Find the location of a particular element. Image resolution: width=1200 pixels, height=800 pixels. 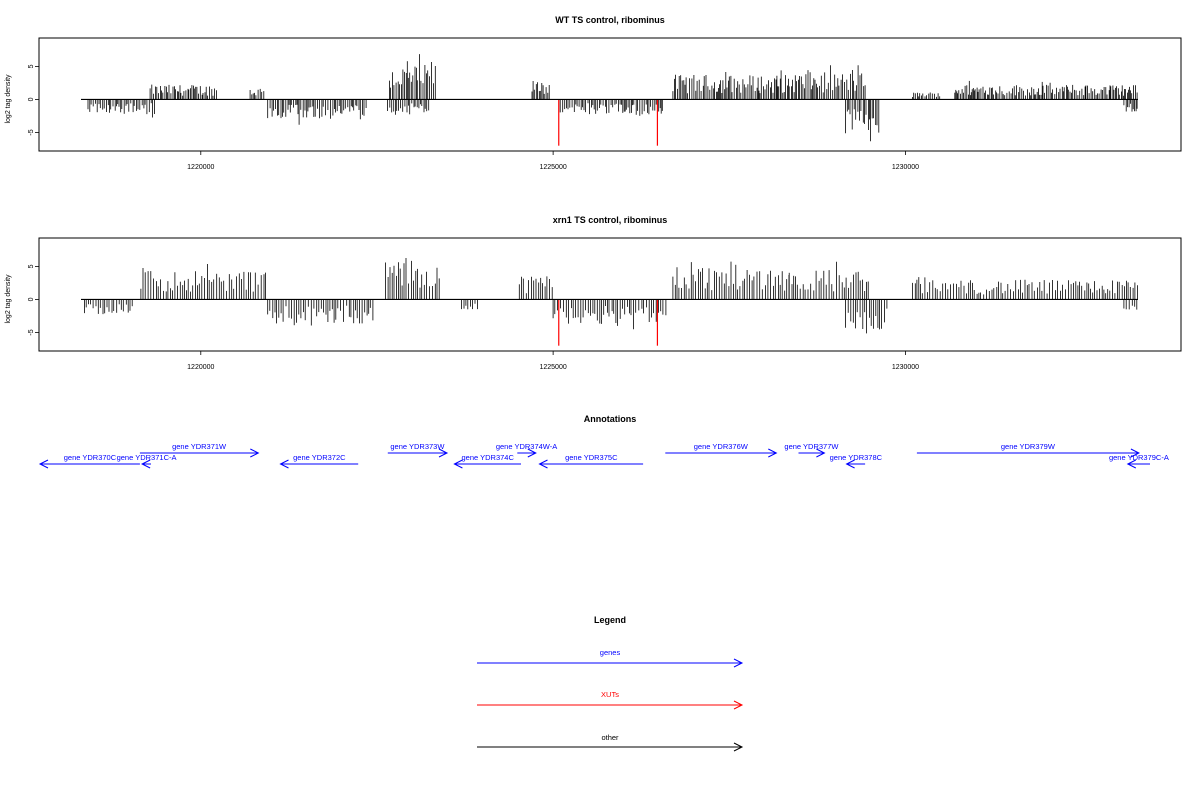

annotations-title: Annotations is located at coordinates (610, 419).